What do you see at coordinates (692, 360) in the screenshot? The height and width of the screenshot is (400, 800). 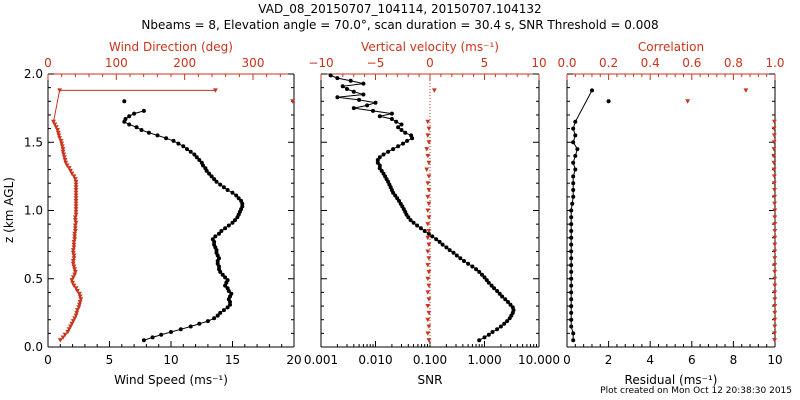 I see `residual-x-tick-label: 6` at bounding box center [692, 360].